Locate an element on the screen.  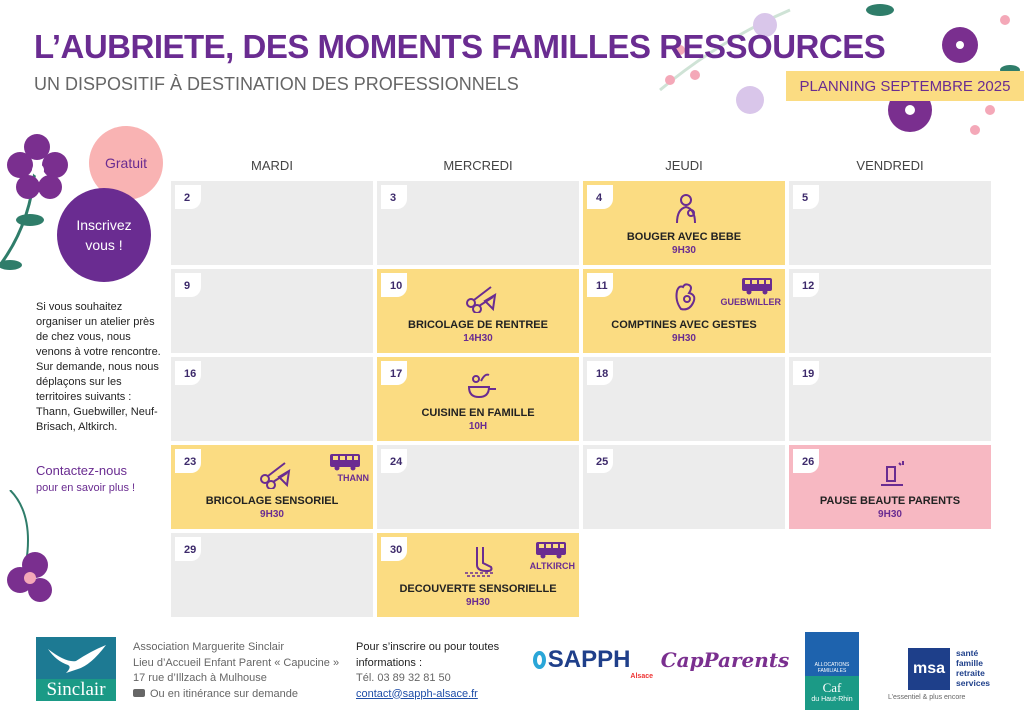
event-title: BOUGER AVEC BEBE is located at coordinates (684, 237).